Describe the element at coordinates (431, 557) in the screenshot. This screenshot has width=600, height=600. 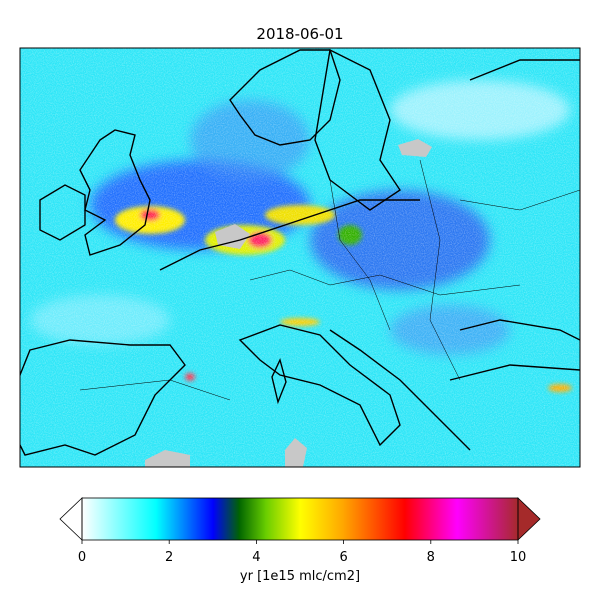
I see `tick-label: 8` at that location.